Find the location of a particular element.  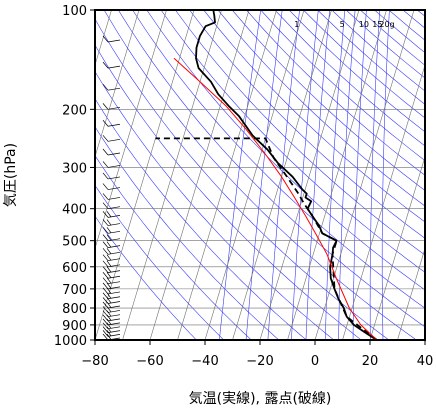

y-tick-label: 700 is located at coordinates (74, 290).